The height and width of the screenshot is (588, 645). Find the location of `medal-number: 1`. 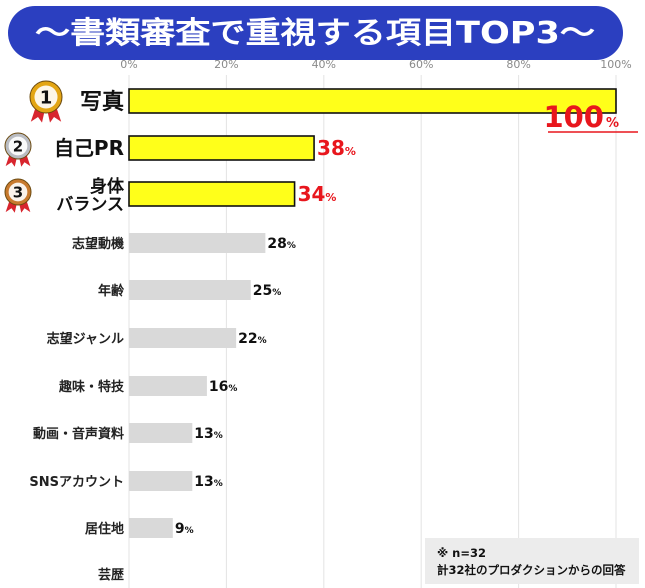

medal-number: 1 is located at coordinates (46, 98).